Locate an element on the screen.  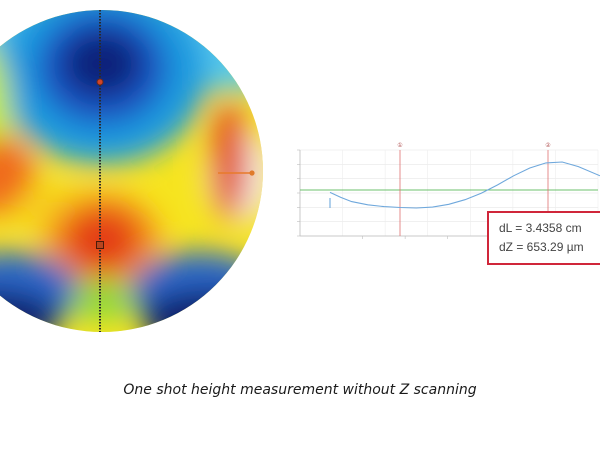
profile-line is located at coordinates (464, 185).